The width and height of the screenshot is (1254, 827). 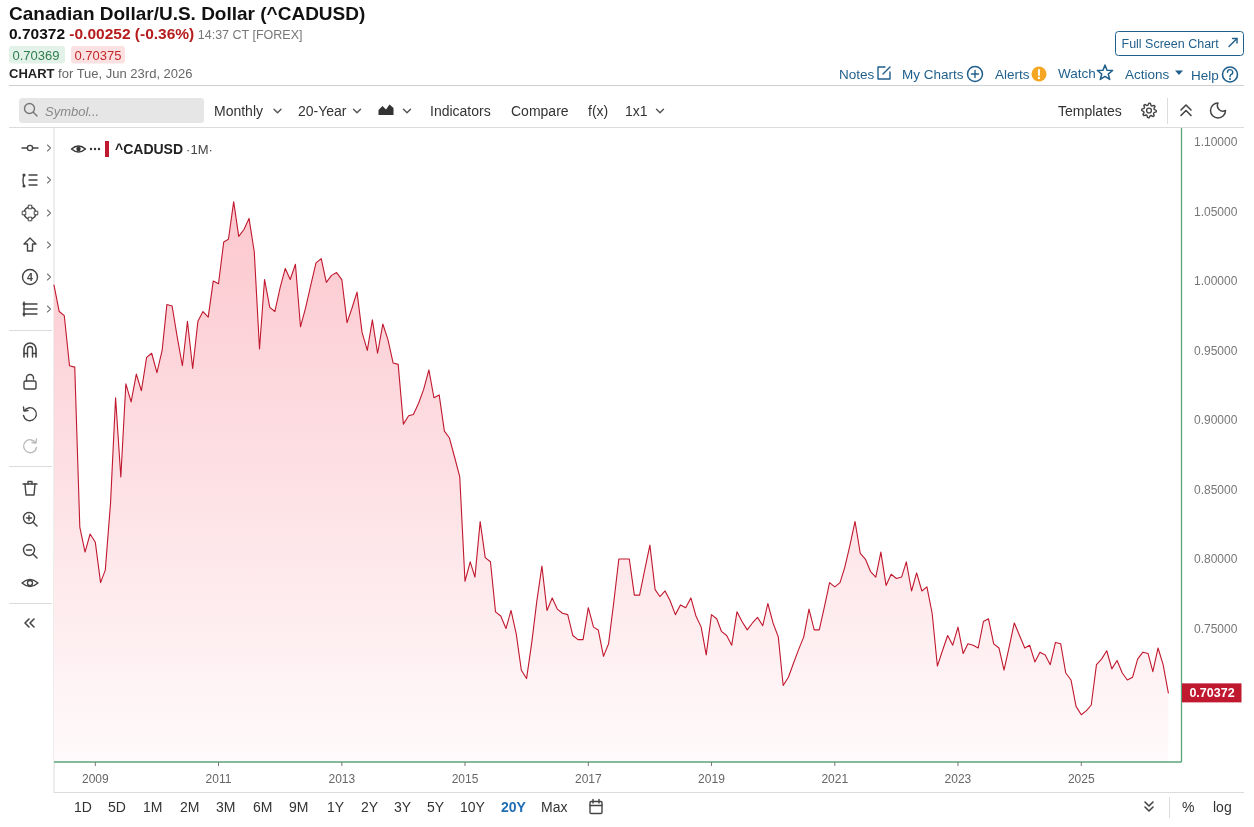 I want to click on text: Full Screen Chart, so click(x=1170, y=44).